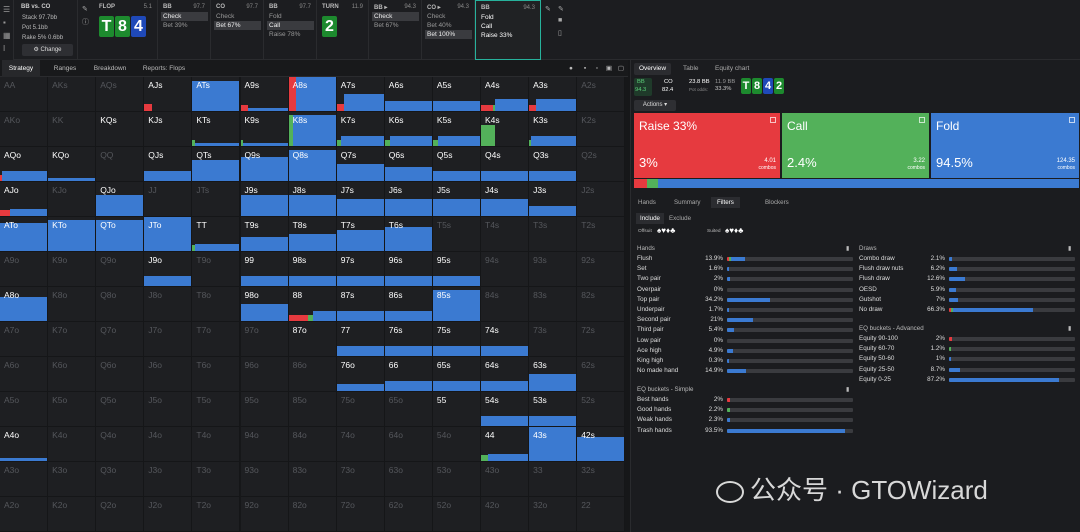 This screenshot has width=1080, height=532. I want to click on hand-cell-AQs: AQs, so click(120, 94).